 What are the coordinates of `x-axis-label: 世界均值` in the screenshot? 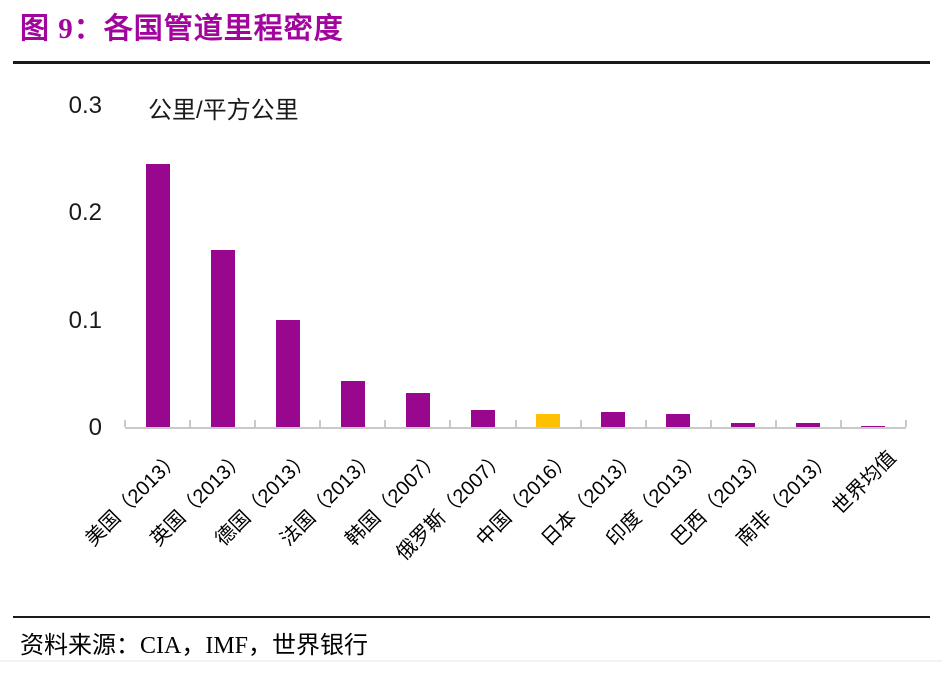 It's located at (865, 483).